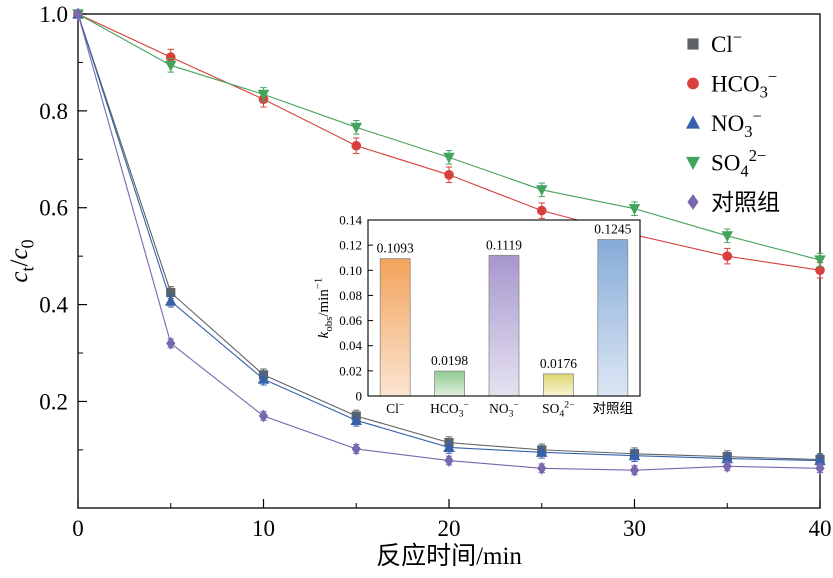 The height and width of the screenshot is (578, 833). Describe the element at coordinates (504, 244) in the screenshot. I see `inset-bar-value-label: 0.1119` at that location.